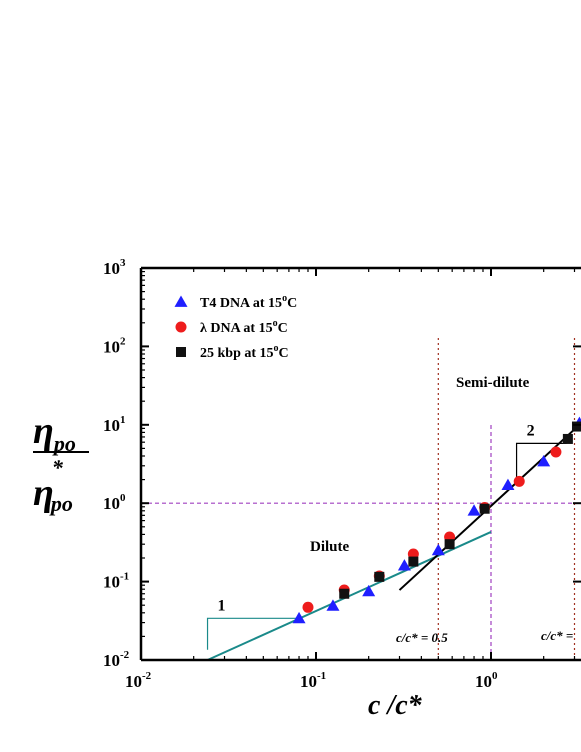  I want to click on x-axis-label: c /c*, so click(395, 705).